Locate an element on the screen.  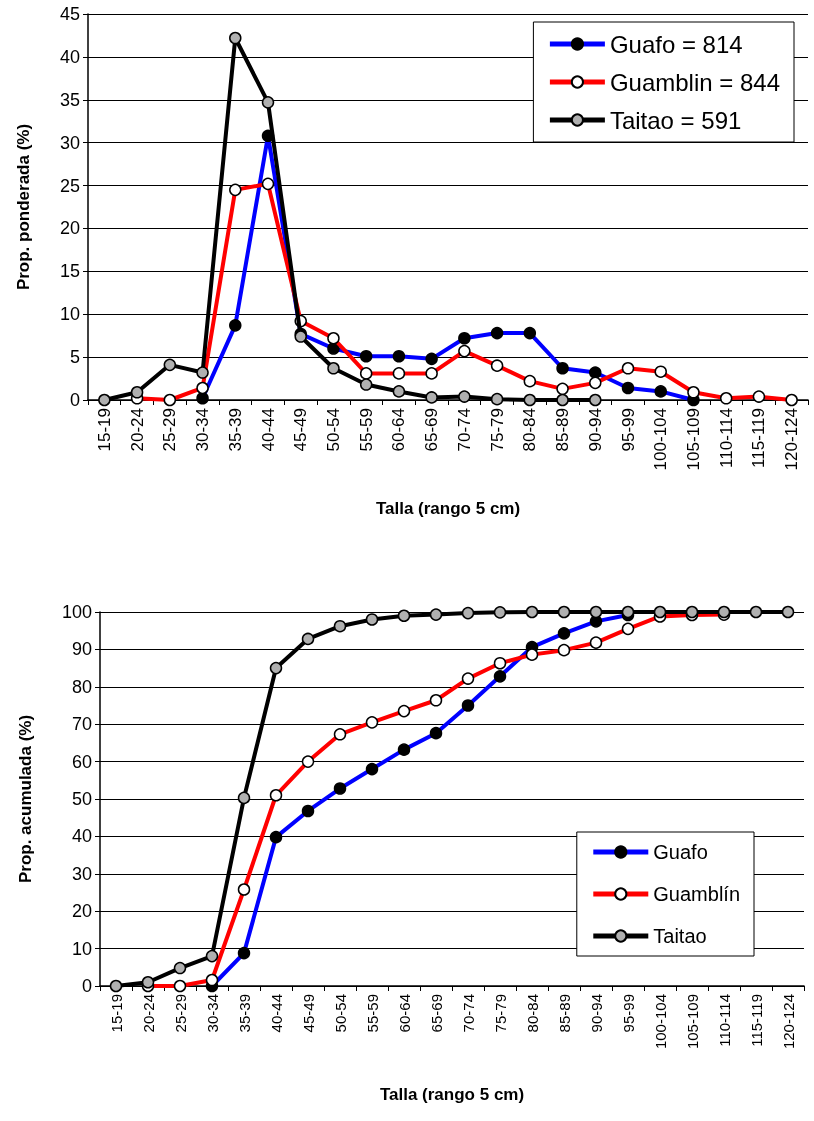
y-tick-label: 60 is located at coordinates (81, 761).